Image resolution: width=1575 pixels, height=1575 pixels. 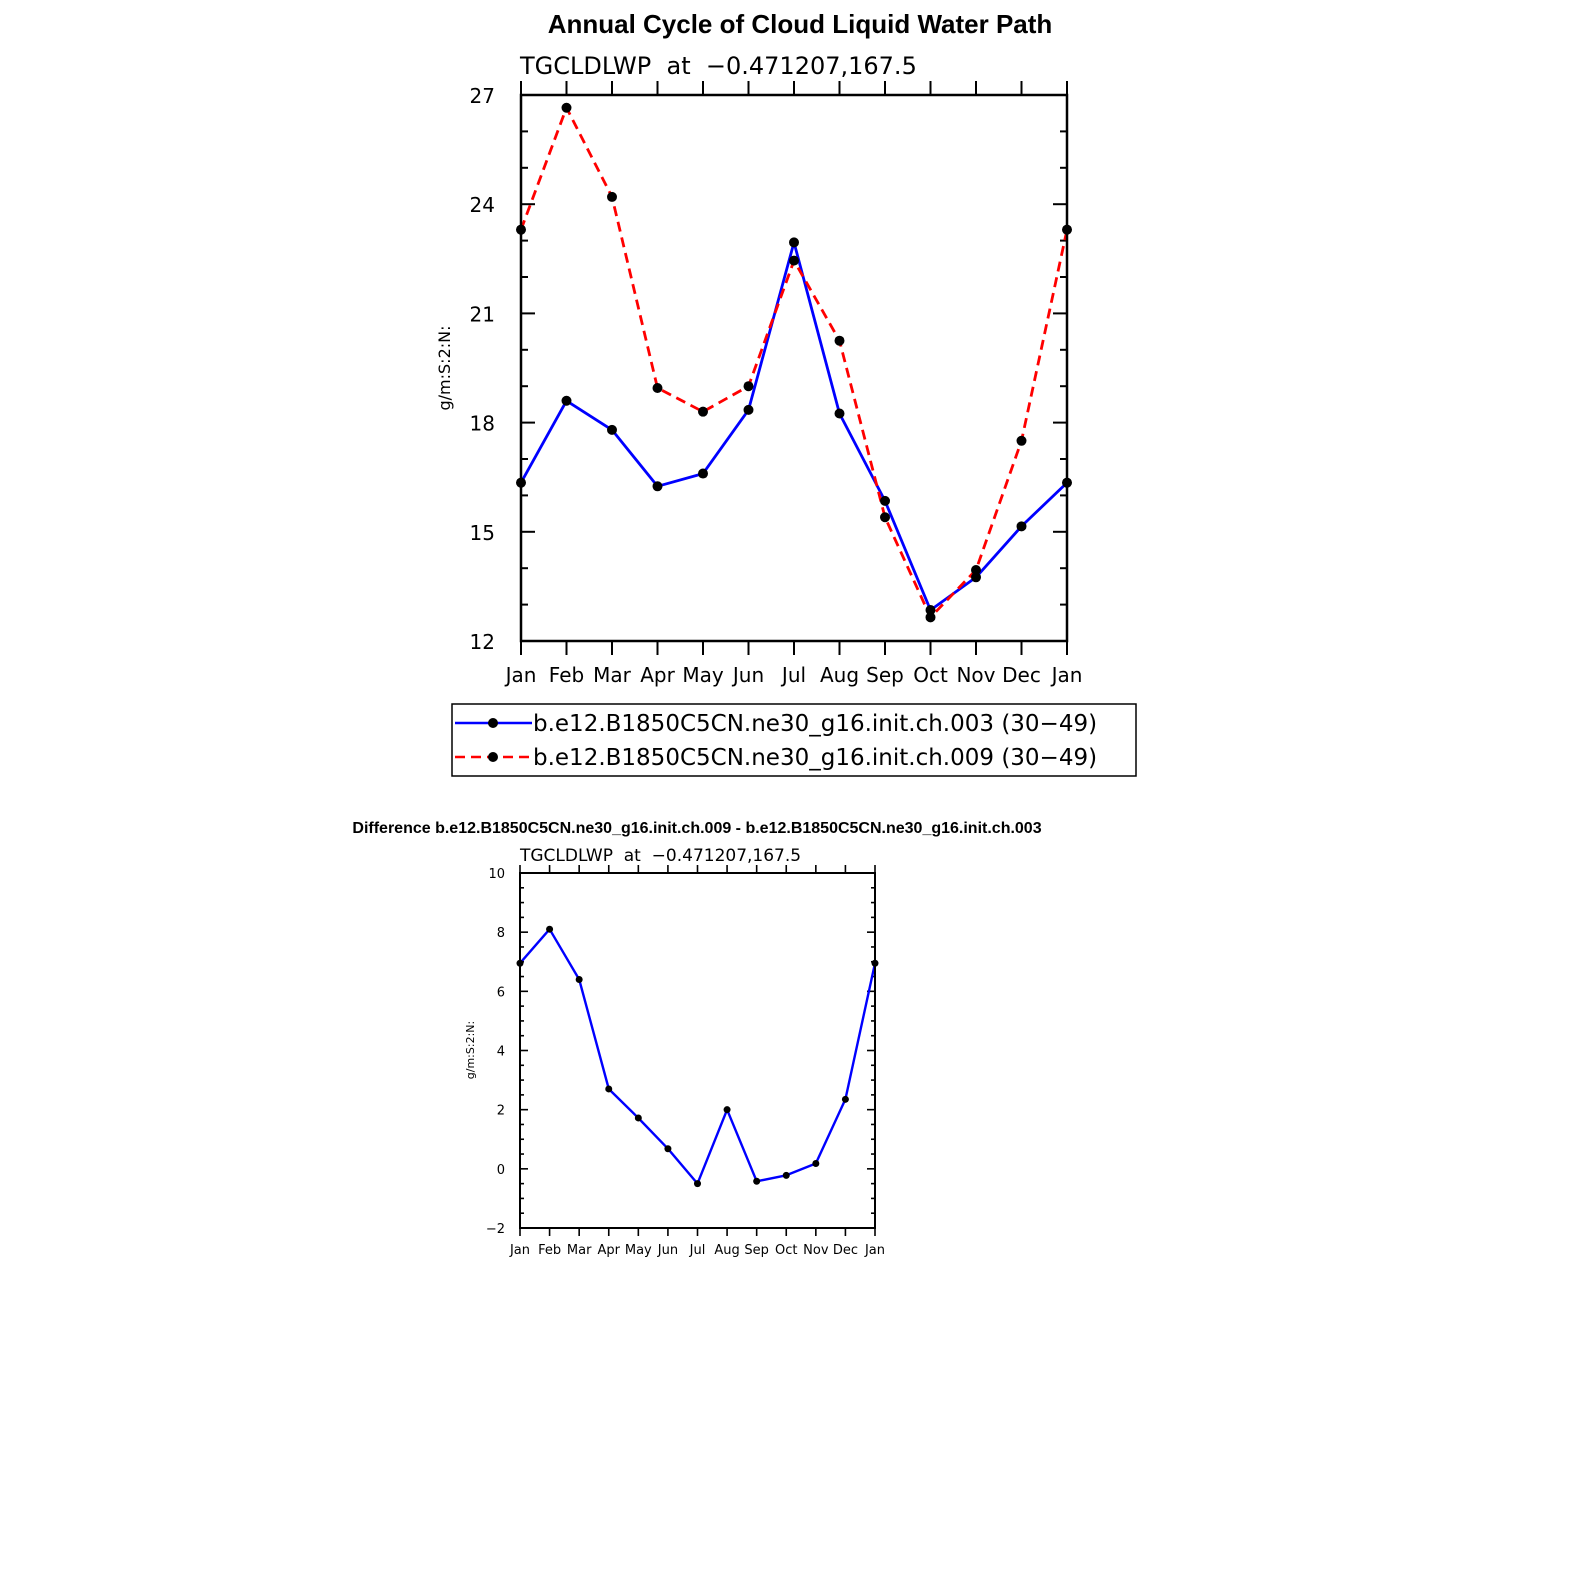 I want to click on top-chart-ticks, so click(x=794, y=368).